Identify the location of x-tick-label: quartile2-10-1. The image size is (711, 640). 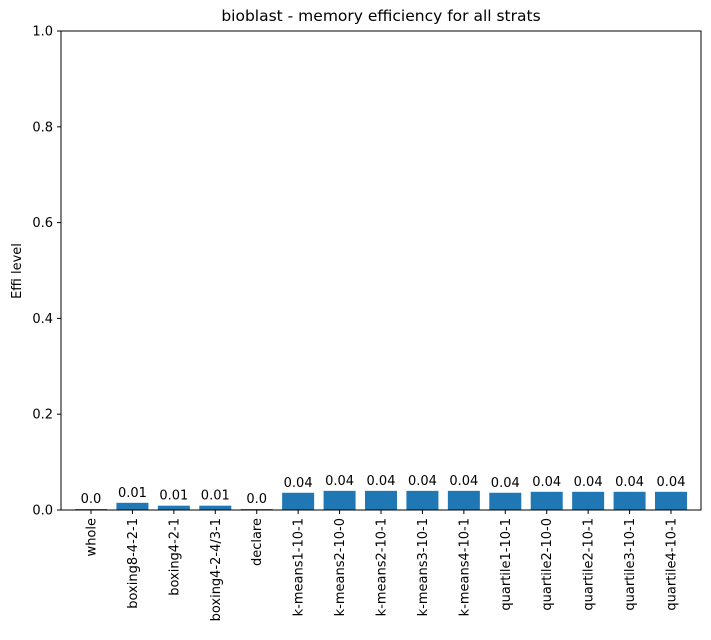
(589, 564).